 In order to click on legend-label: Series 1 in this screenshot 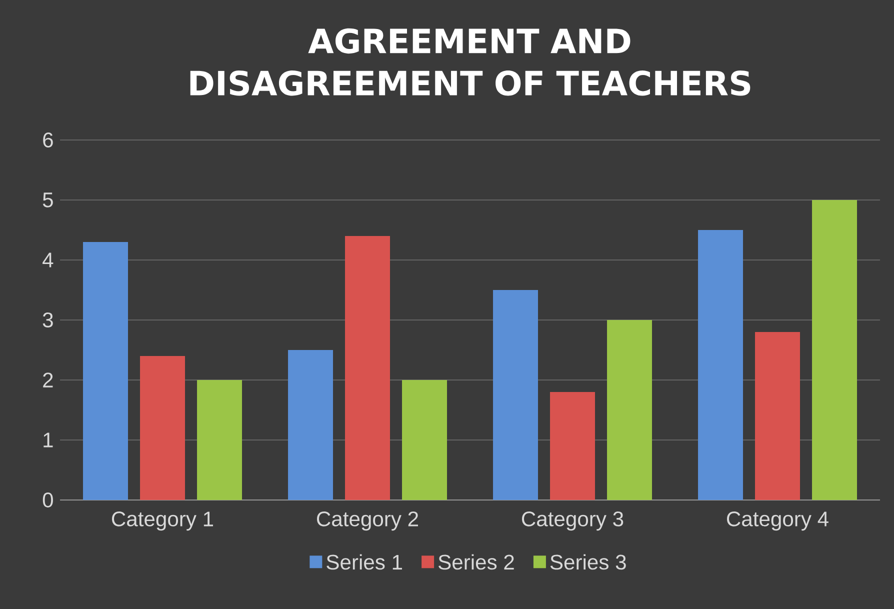, I will do `click(364, 562)`.